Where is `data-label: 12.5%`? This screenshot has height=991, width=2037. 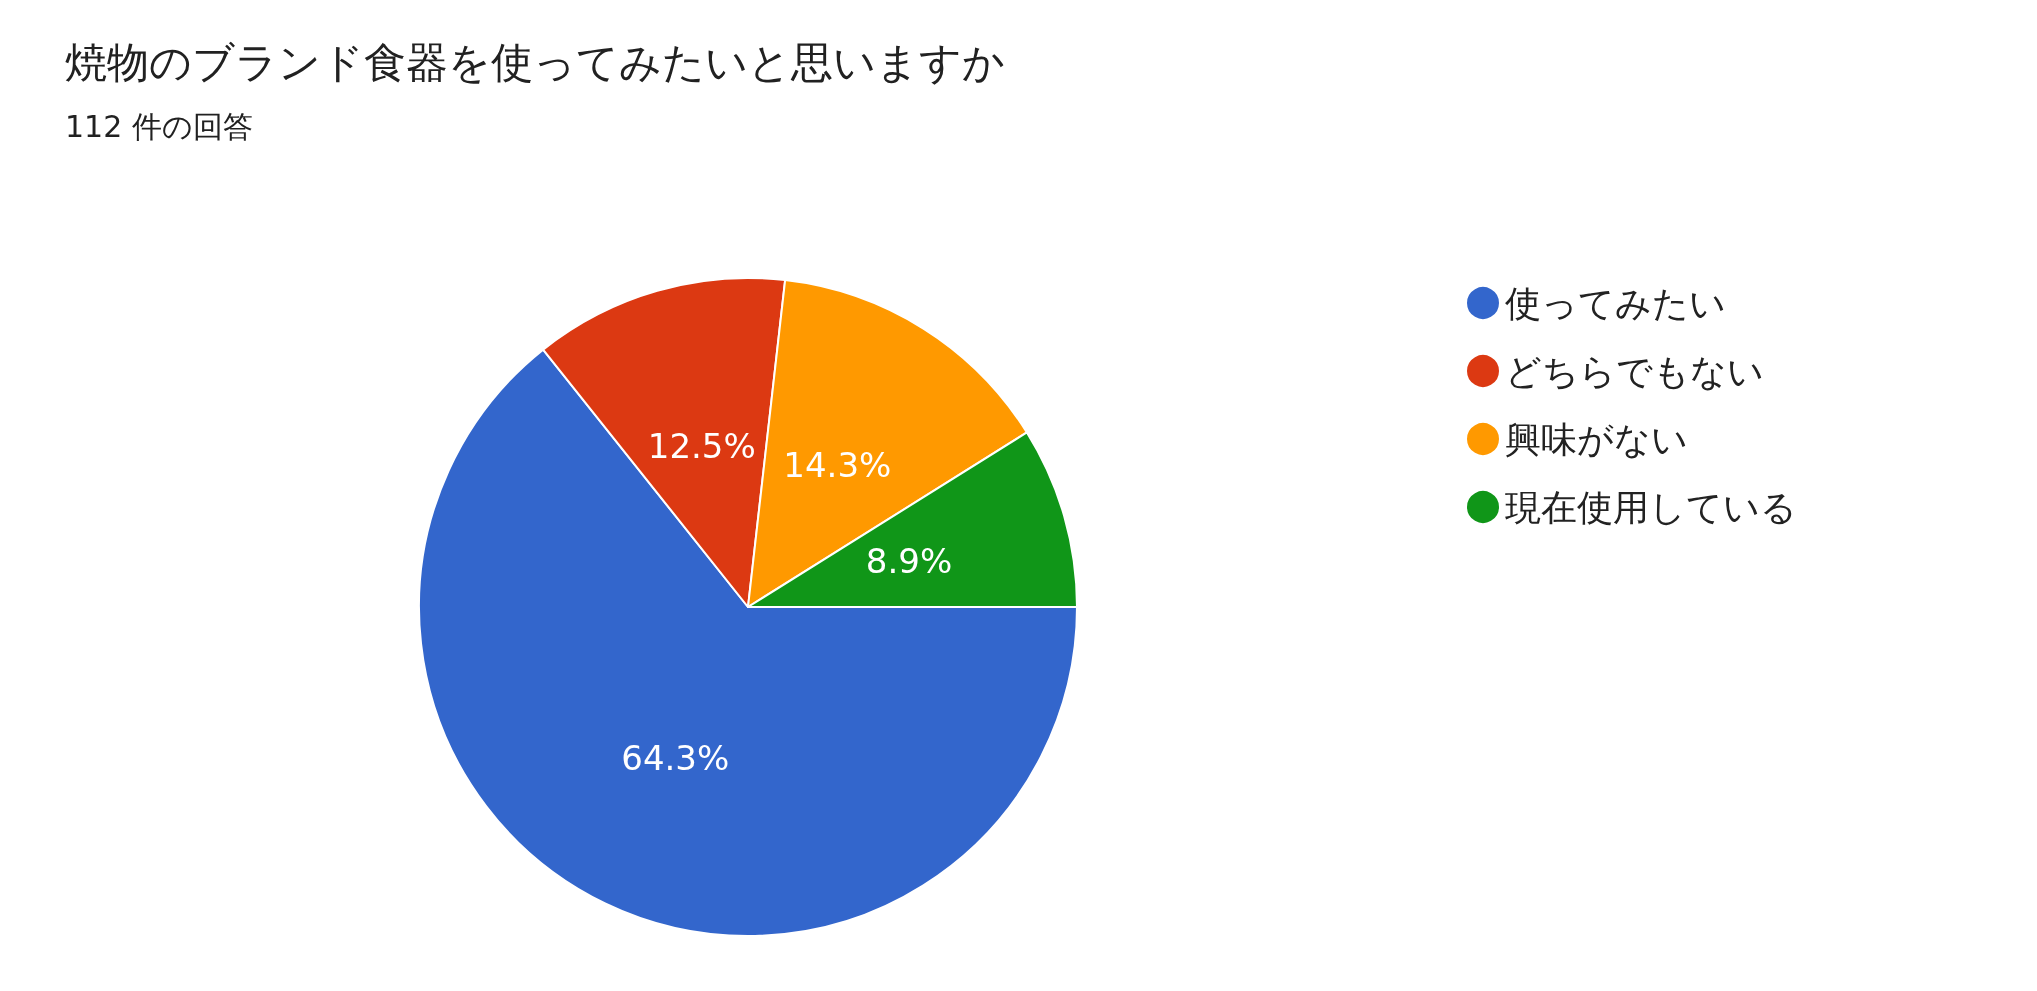 data-label: 12.5% is located at coordinates (701, 446).